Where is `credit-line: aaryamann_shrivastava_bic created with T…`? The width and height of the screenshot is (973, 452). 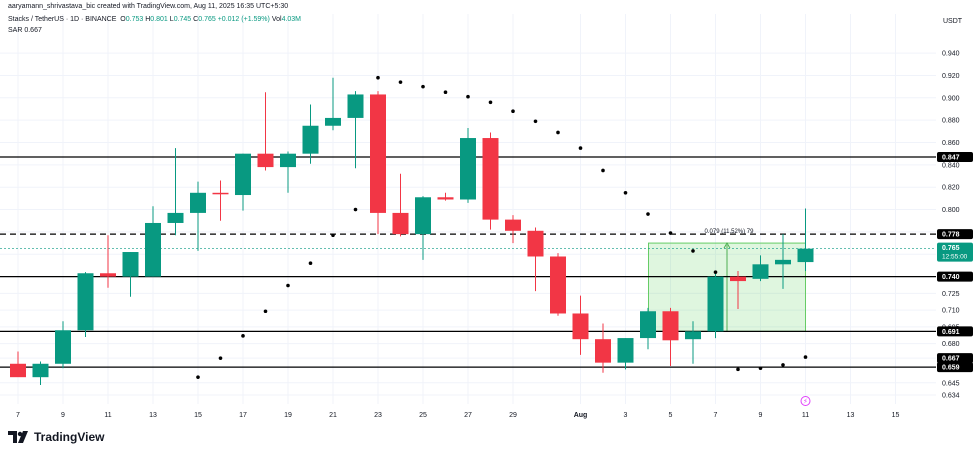
credit-line: aaryamann_shrivastava_bic created with T… is located at coordinates (148, 6).